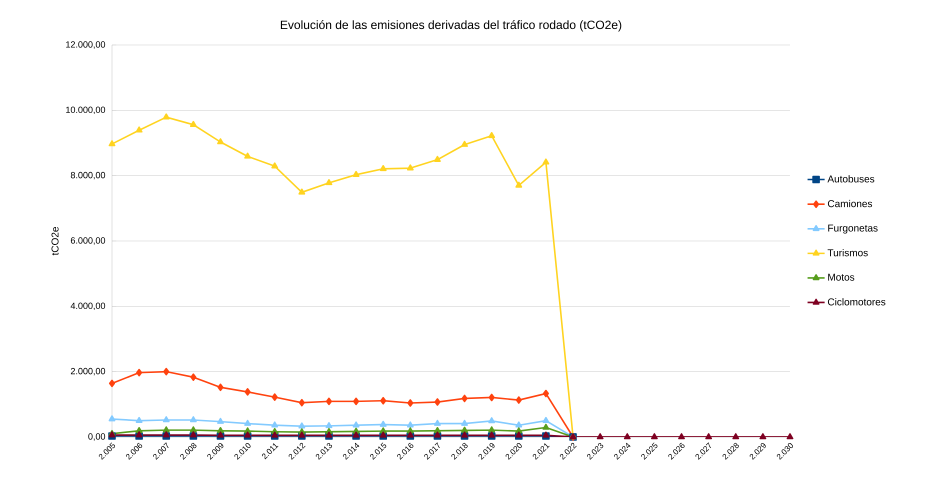 This screenshot has width=940, height=494. What do you see at coordinates (850, 204) in the screenshot?
I see `legend-label: Camiones` at bounding box center [850, 204].